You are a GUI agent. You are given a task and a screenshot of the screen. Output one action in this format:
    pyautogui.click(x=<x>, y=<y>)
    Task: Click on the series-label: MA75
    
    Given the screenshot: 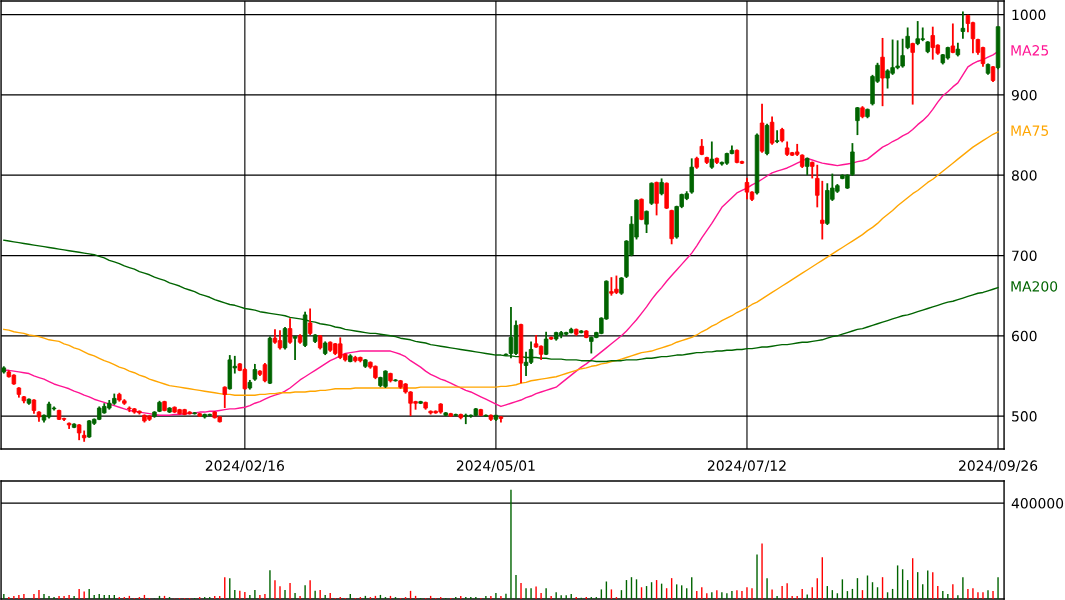 What is the action you would take?
    pyautogui.click(x=1030, y=130)
    